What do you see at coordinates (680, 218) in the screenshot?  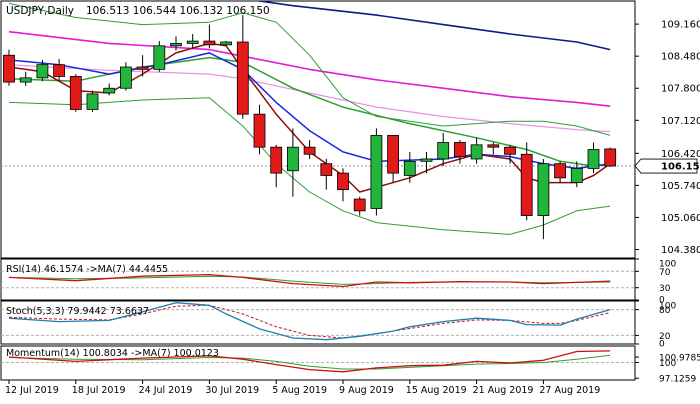 I see `price-tick-label: 105.060` at bounding box center [680, 218].